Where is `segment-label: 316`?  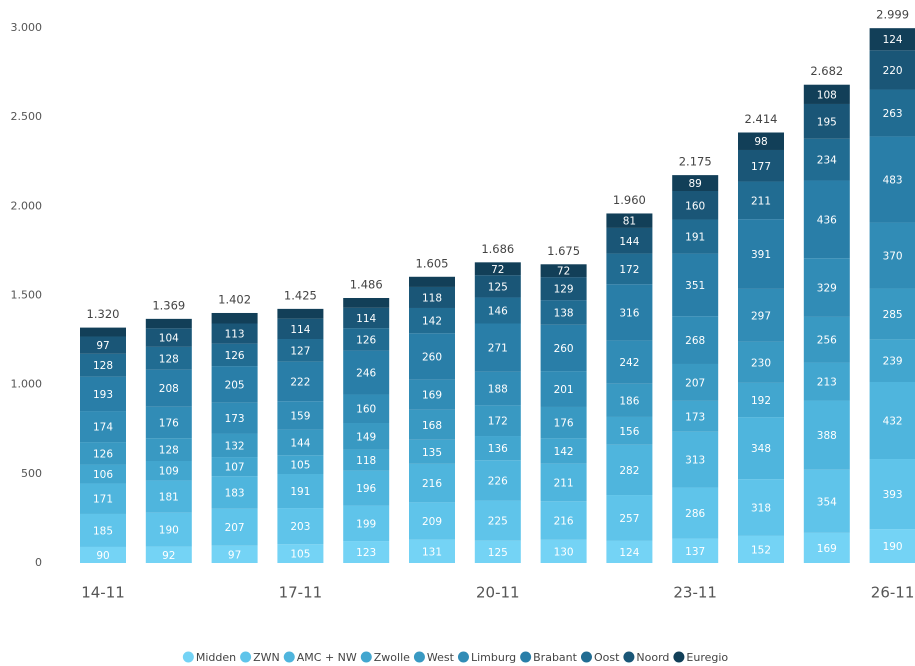 segment-label: 316 is located at coordinates (629, 313).